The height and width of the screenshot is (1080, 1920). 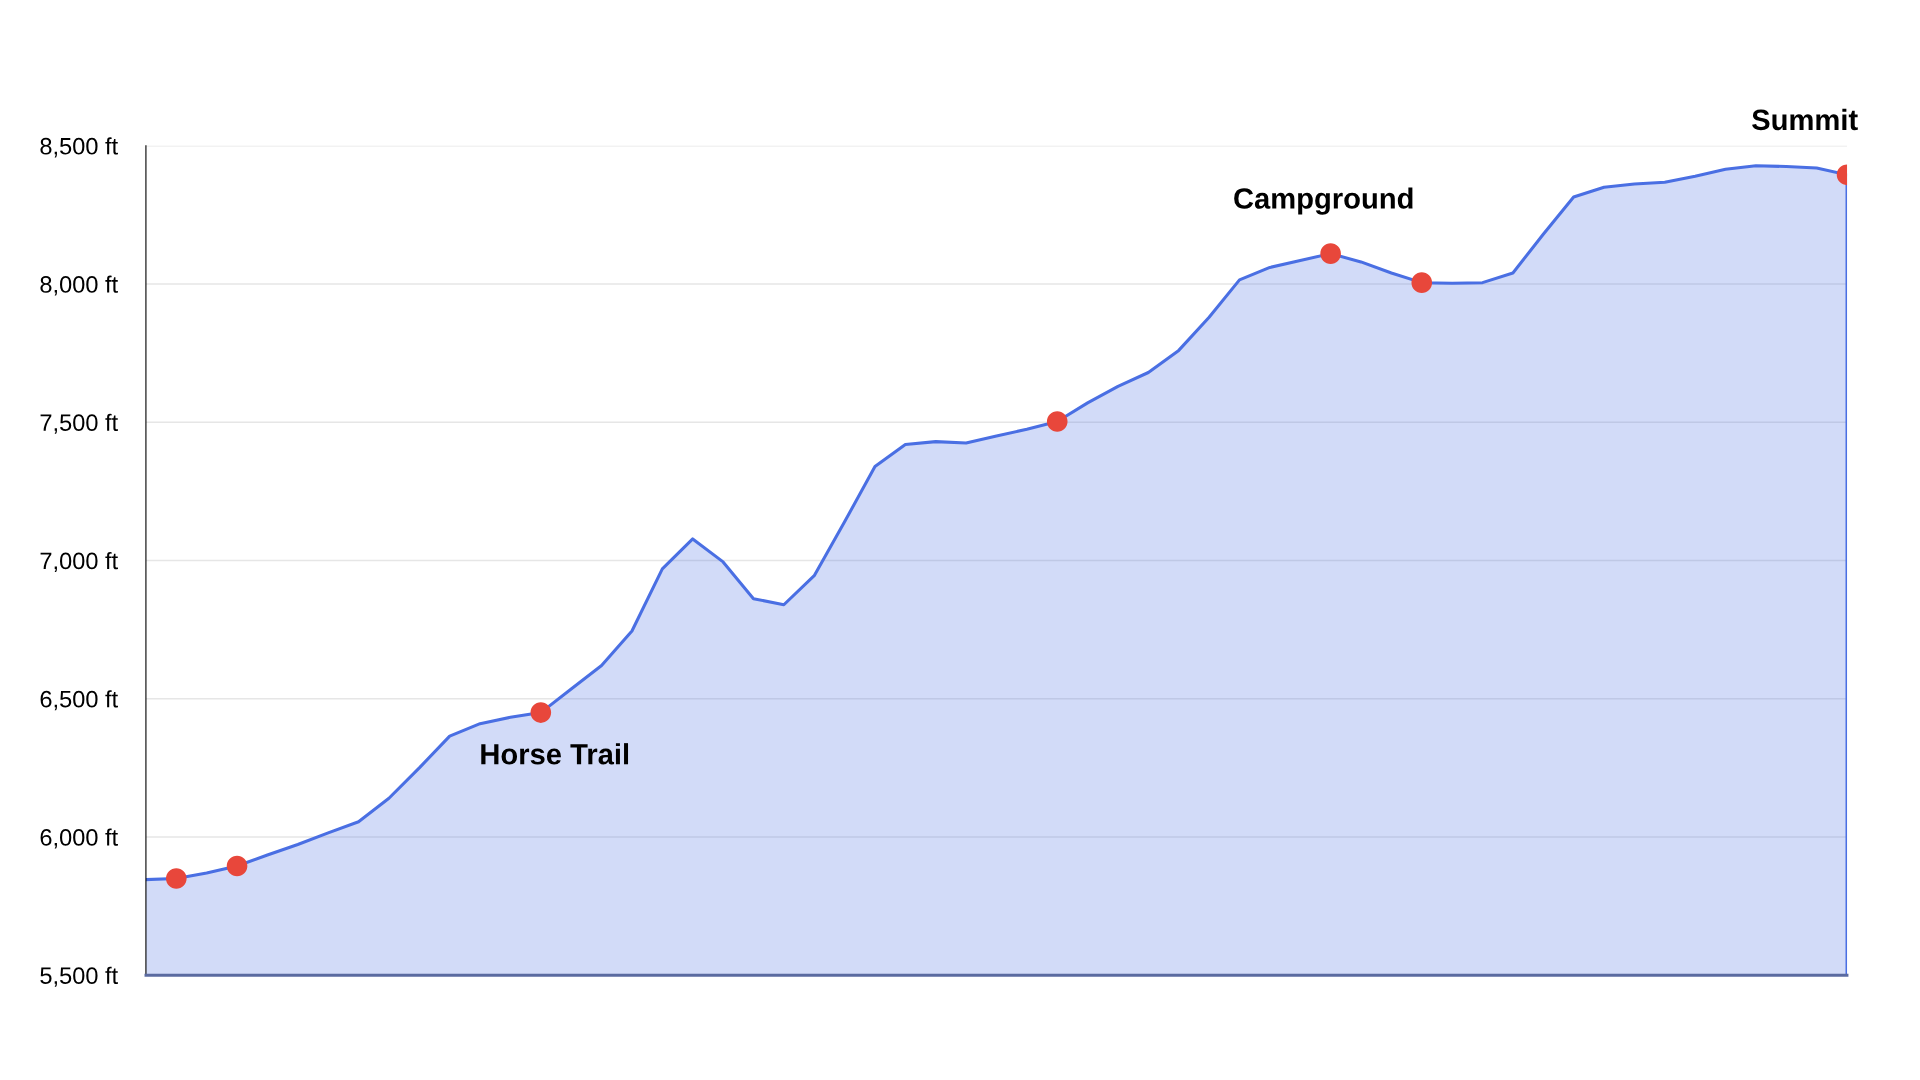 I want to click on y-tick-label: 7,500 ft, so click(x=79, y=423).